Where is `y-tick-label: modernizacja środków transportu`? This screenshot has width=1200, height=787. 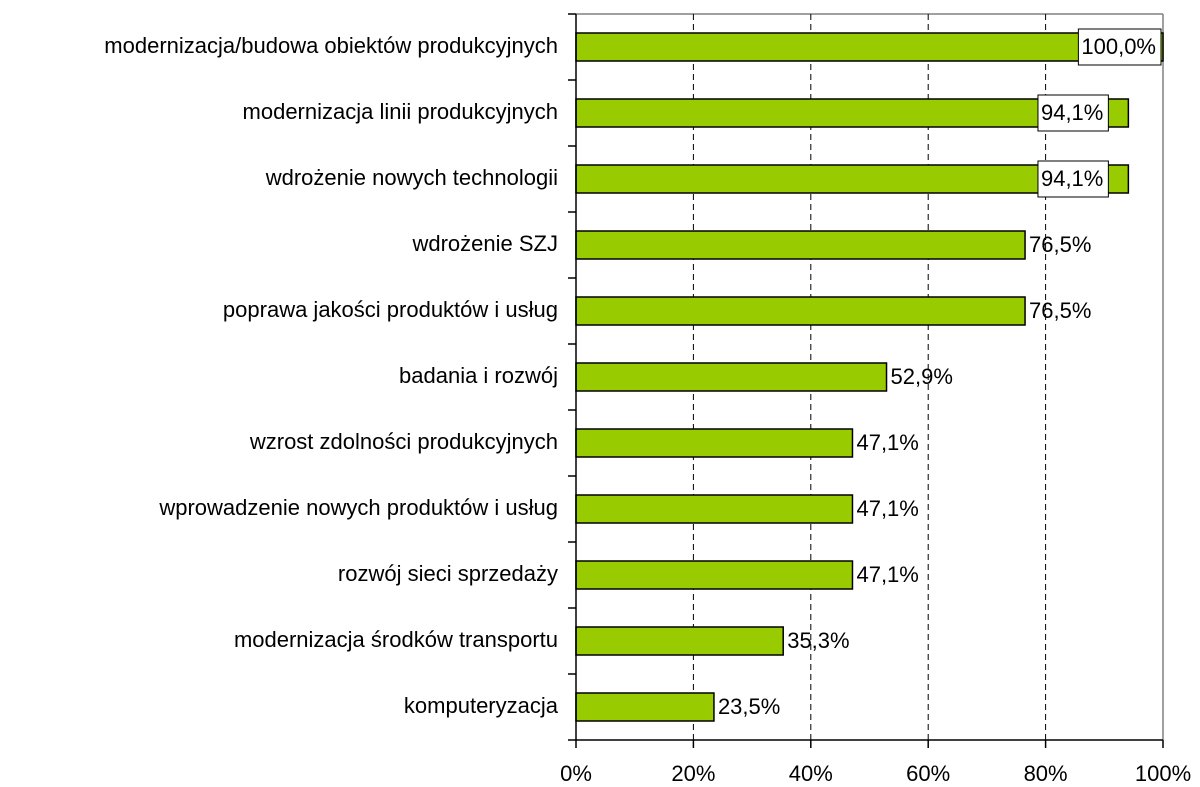 y-tick-label: modernizacja środków transportu is located at coordinates (396, 639).